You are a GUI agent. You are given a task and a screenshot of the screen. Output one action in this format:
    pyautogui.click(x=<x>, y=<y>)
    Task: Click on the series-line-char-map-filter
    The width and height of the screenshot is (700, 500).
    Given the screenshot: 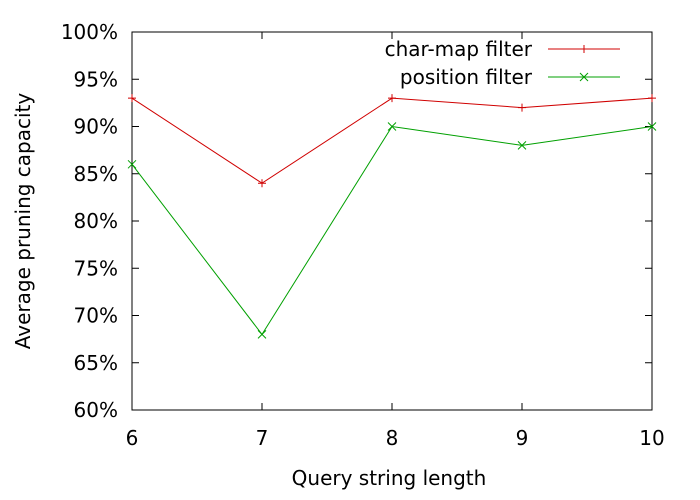 What is the action you would take?
    pyautogui.click(x=392, y=140)
    